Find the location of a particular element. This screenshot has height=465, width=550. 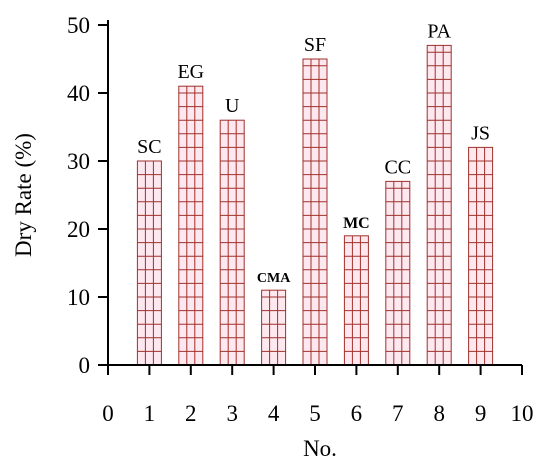

x-tick-label: 0 is located at coordinates (108, 413).